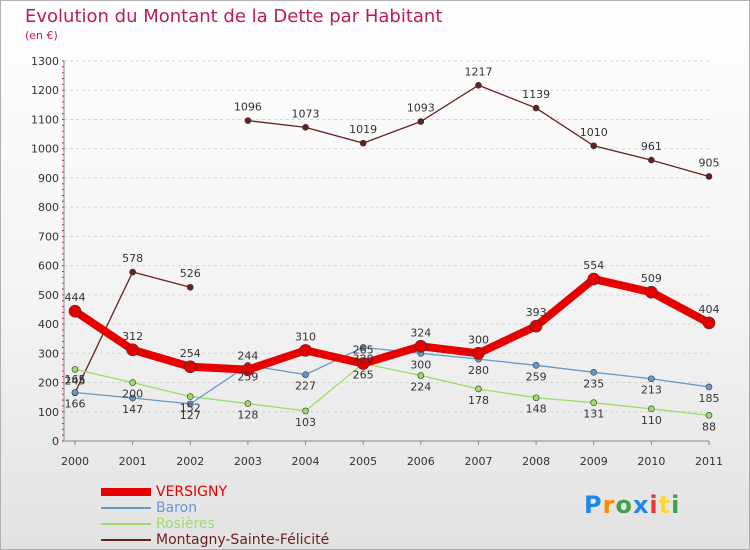 The width and height of the screenshot is (750, 550). Describe the element at coordinates (651, 146) in the screenshot. I see `data-label: 961` at that location.